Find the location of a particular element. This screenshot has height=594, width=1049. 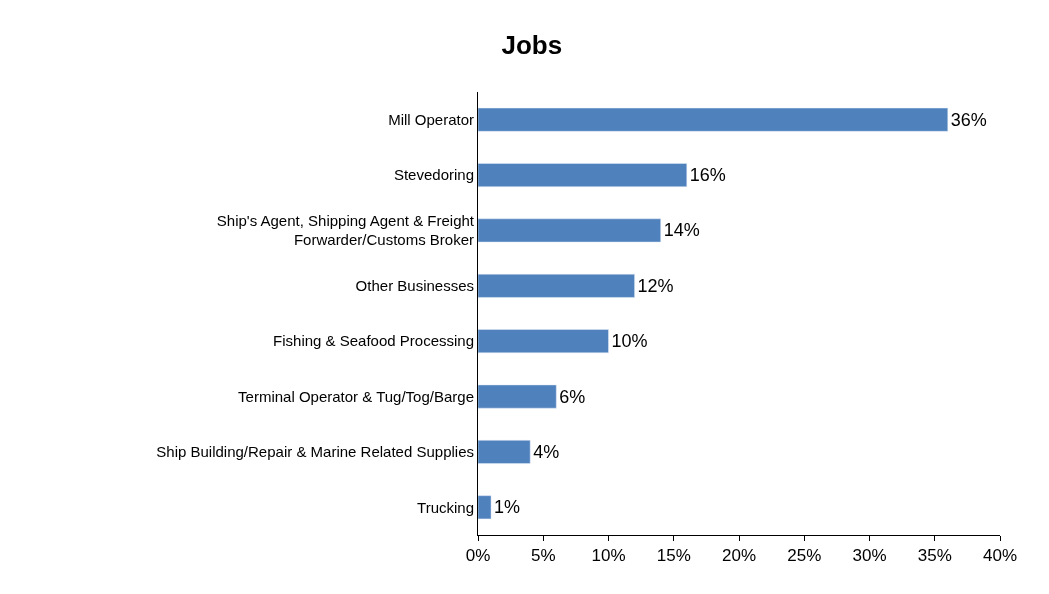

data-label: 14% is located at coordinates (681, 230).